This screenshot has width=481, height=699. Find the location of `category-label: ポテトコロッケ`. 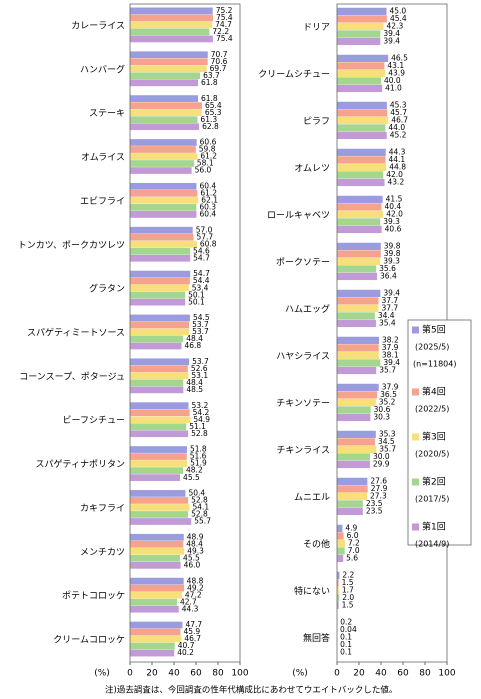

category-label: ポテトコロッケ is located at coordinates (93, 596).